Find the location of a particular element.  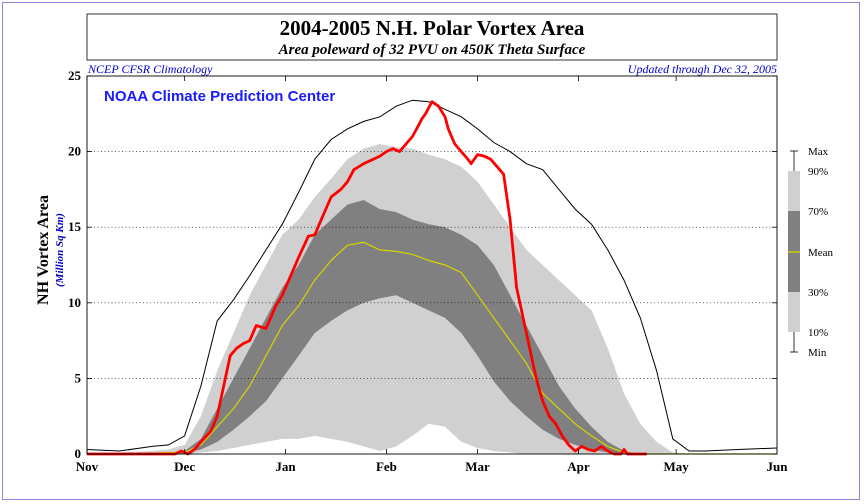

legend-label: Max is located at coordinates (818, 152).